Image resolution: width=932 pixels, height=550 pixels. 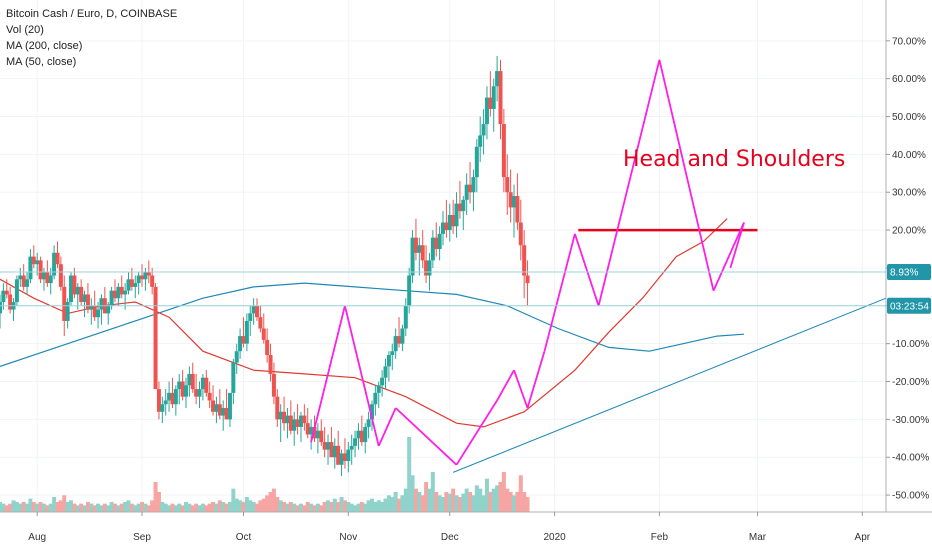 What do you see at coordinates (910, 496) in the screenshot?
I see `y-tick-label: -50.00%` at bounding box center [910, 496].